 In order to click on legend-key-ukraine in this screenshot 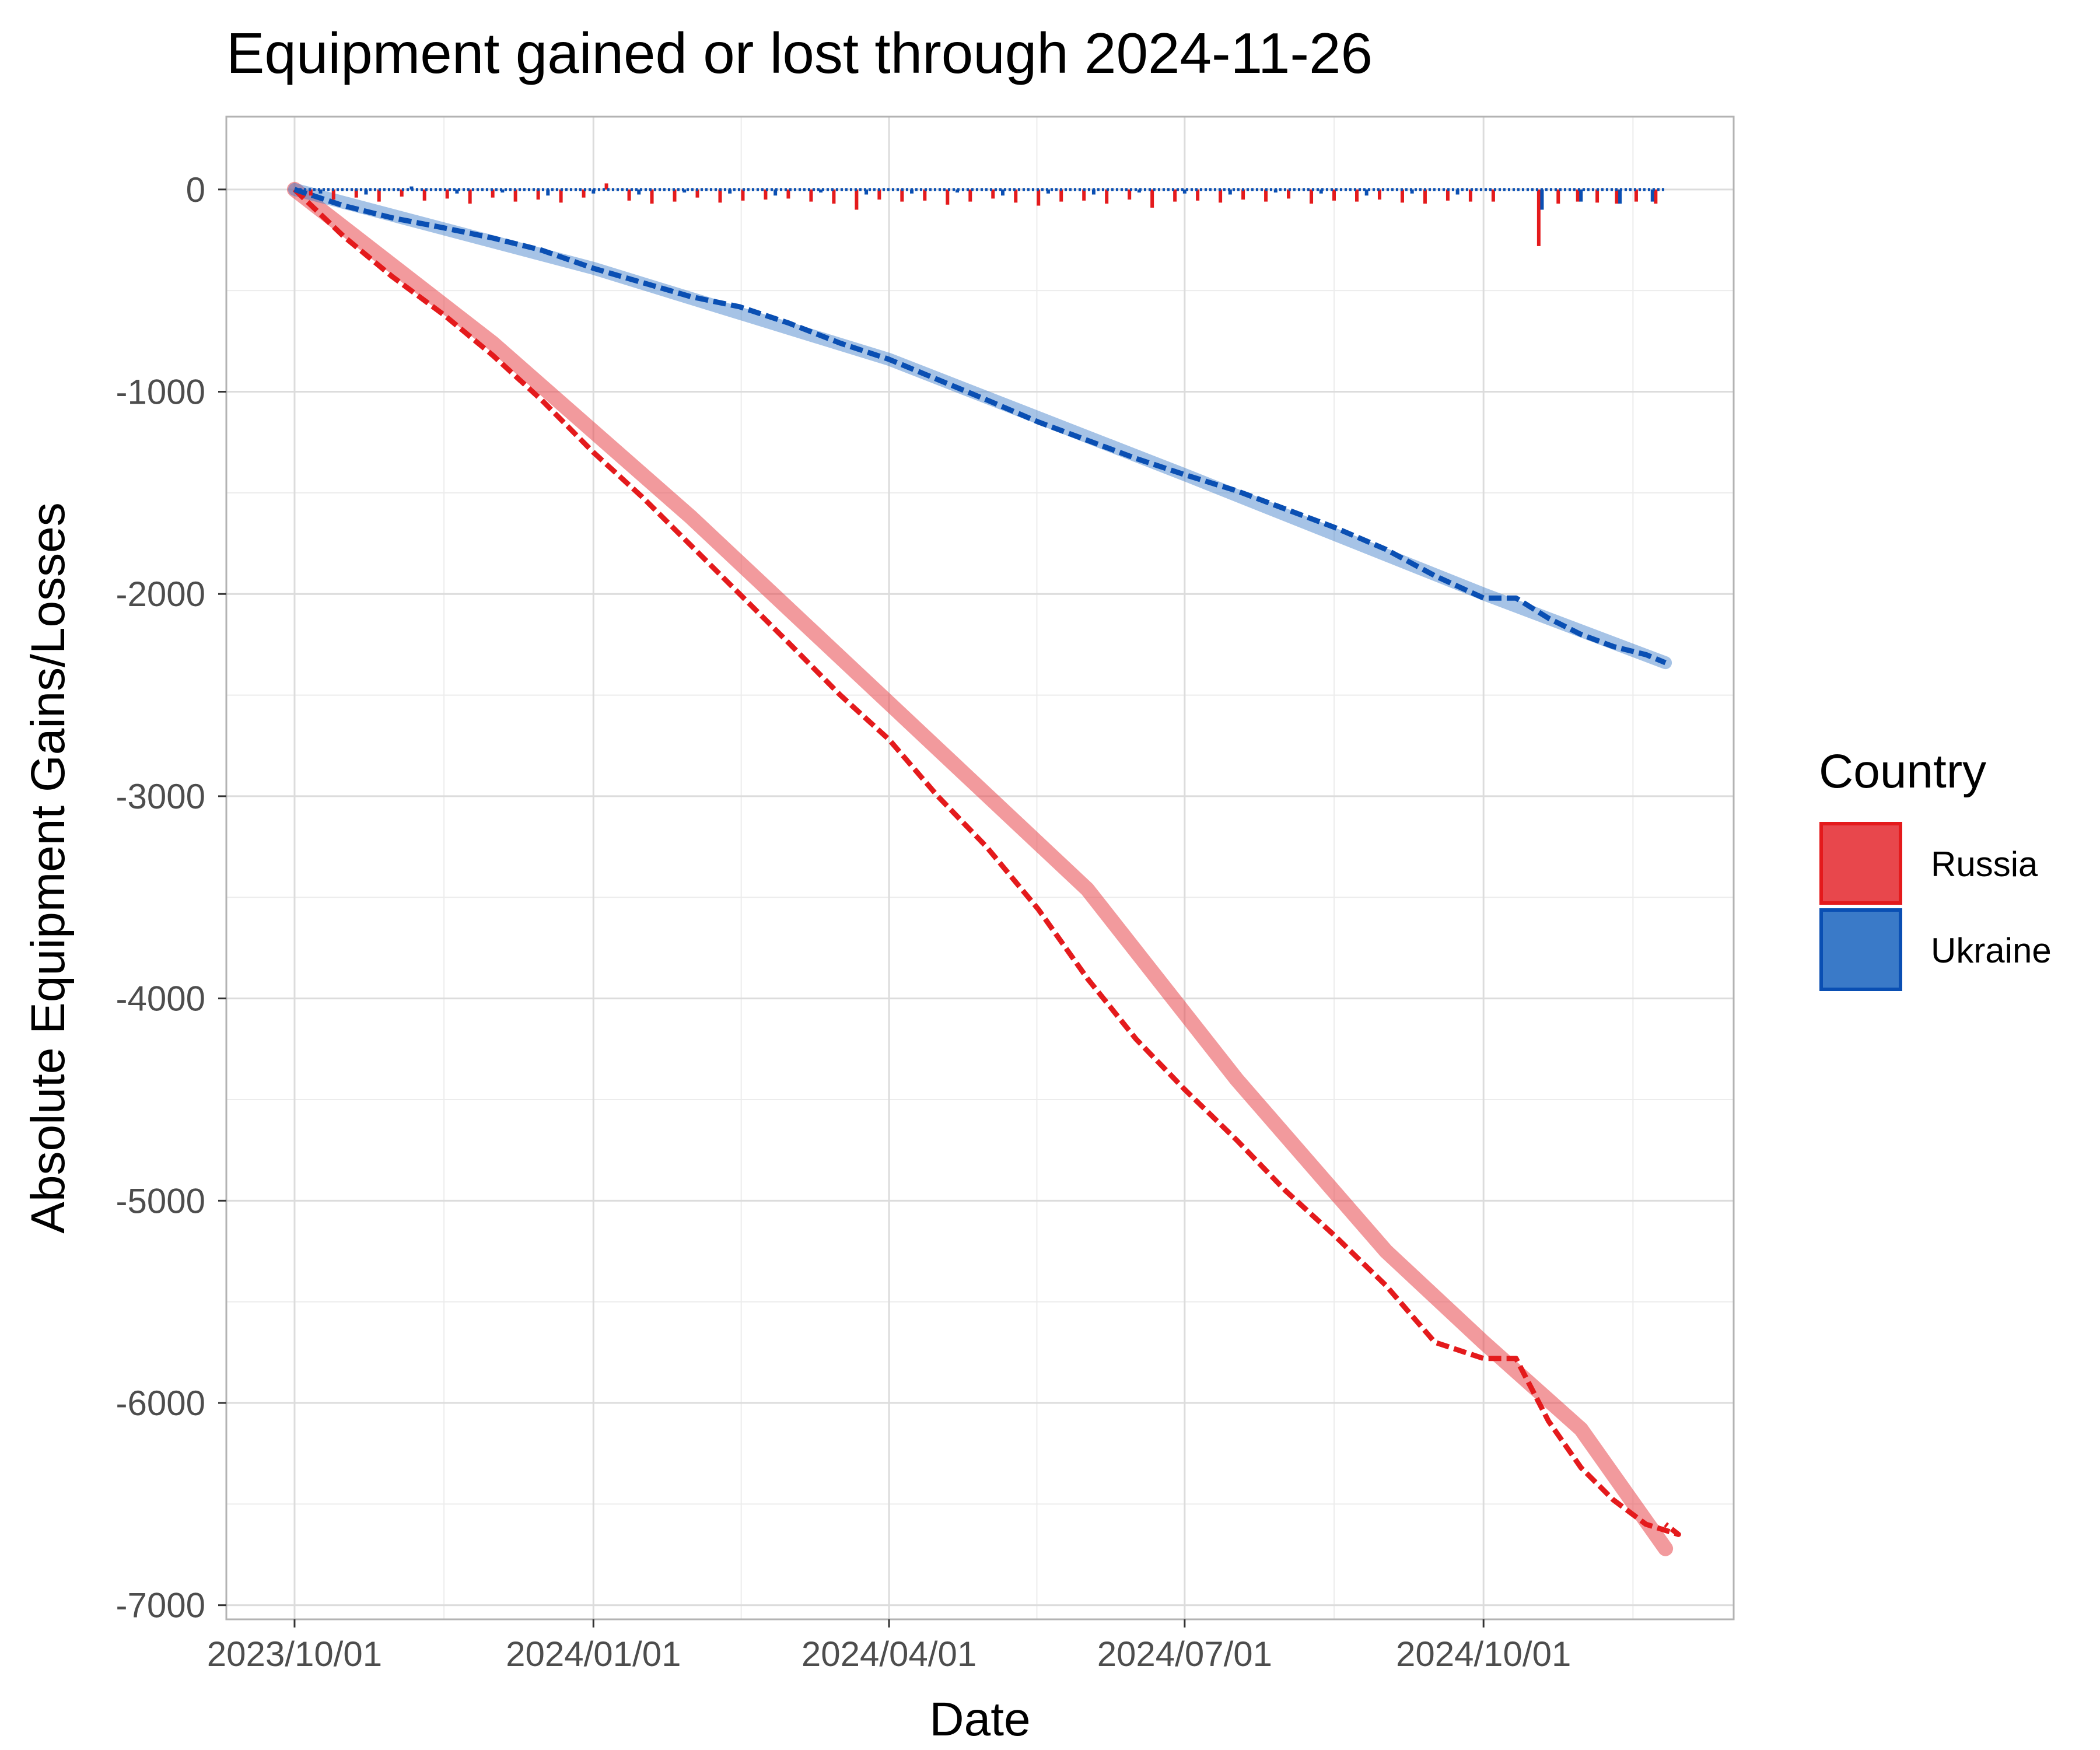, I will do `click(1860, 949)`.